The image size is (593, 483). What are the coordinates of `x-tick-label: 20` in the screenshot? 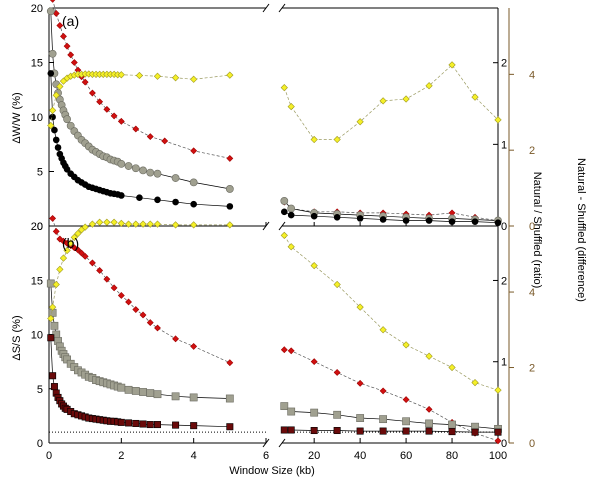 It's located at (314, 456).